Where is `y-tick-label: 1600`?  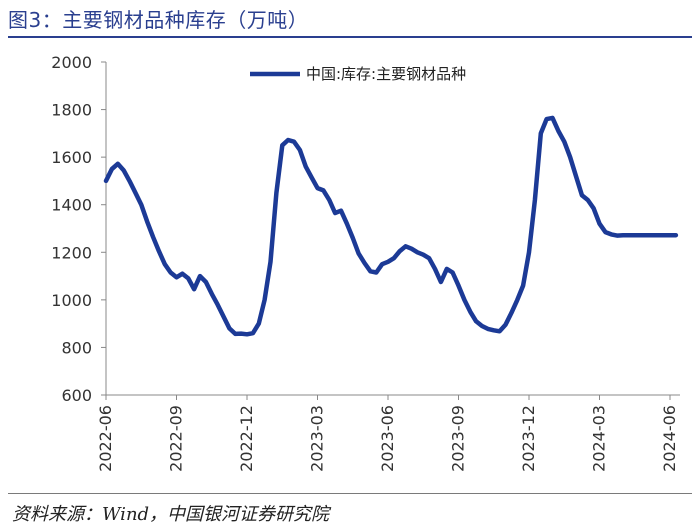 y-tick-label: 1600 is located at coordinates (71, 157).